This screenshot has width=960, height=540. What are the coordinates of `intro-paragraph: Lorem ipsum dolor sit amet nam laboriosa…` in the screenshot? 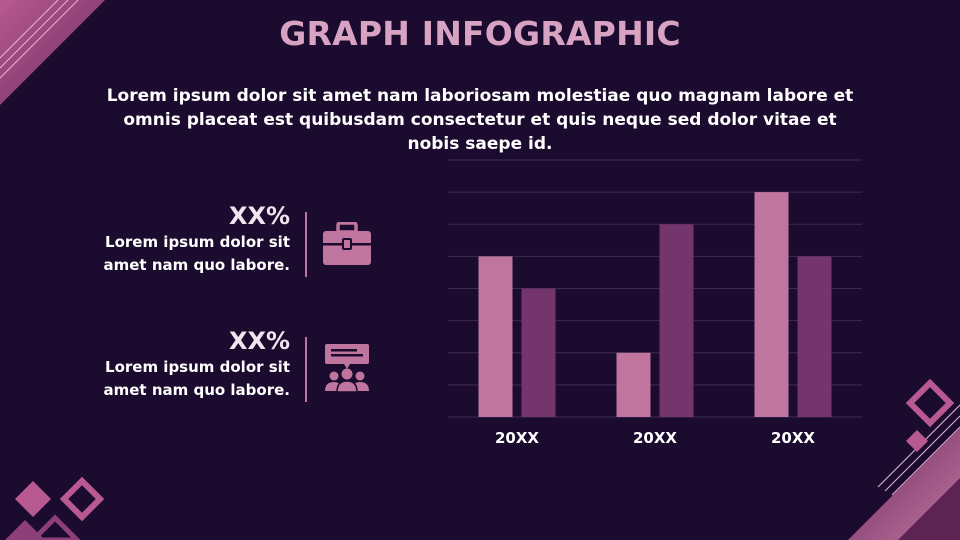 It's located at (480, 120).